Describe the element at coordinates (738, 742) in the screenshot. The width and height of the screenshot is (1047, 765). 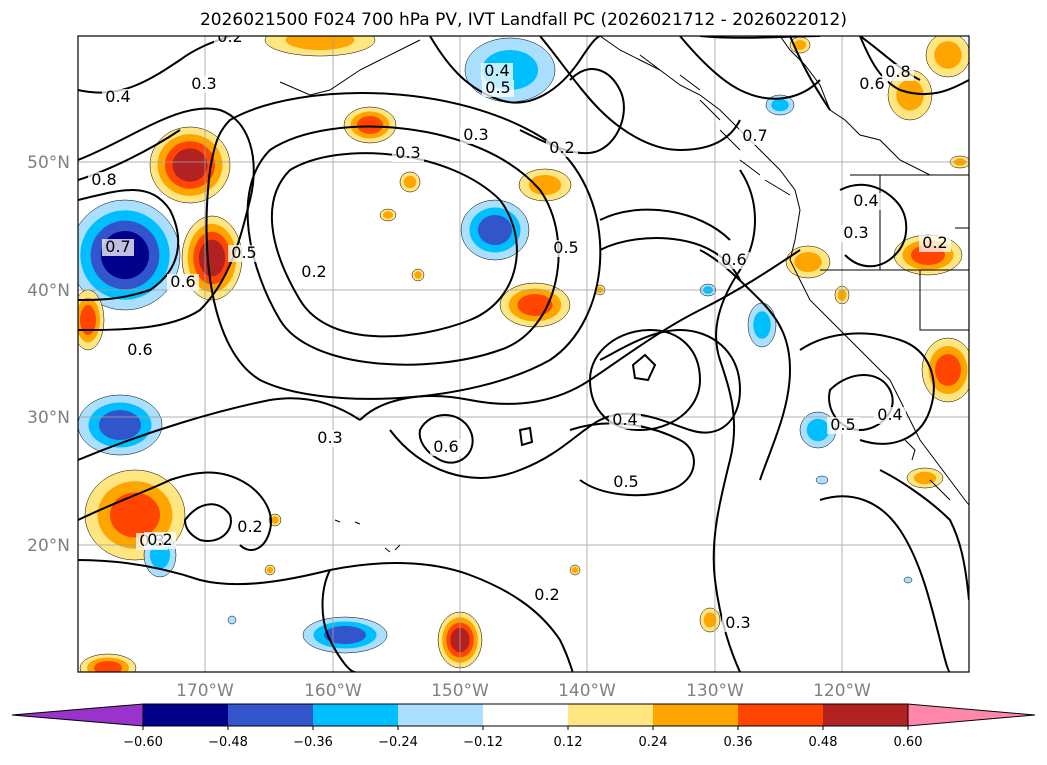
I see `colorbar-tick-label: 0.36` at that location.